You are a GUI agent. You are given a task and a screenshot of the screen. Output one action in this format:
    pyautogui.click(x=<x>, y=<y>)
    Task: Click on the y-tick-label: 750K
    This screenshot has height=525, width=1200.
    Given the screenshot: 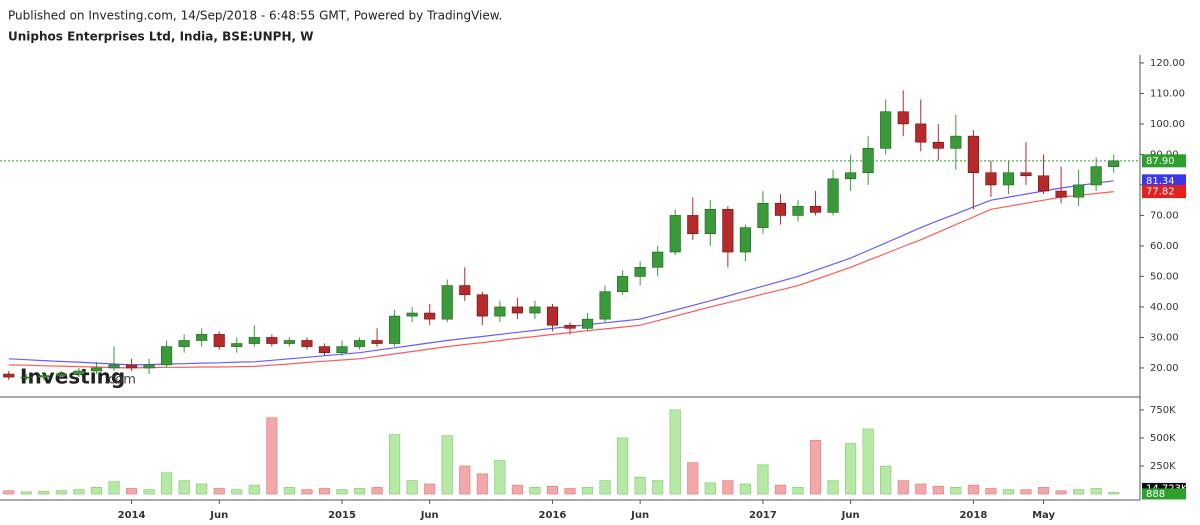 What is the action you would take?
    pyautogui.click(x=1163, y=410)
    